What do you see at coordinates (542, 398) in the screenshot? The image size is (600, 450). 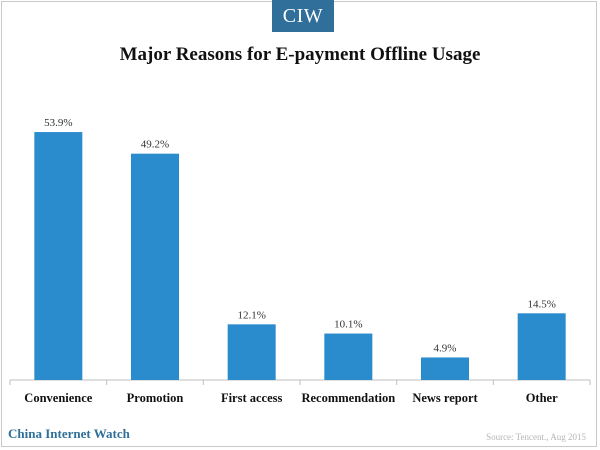 I see `category-label: Other` at bounding box center [542, 398].